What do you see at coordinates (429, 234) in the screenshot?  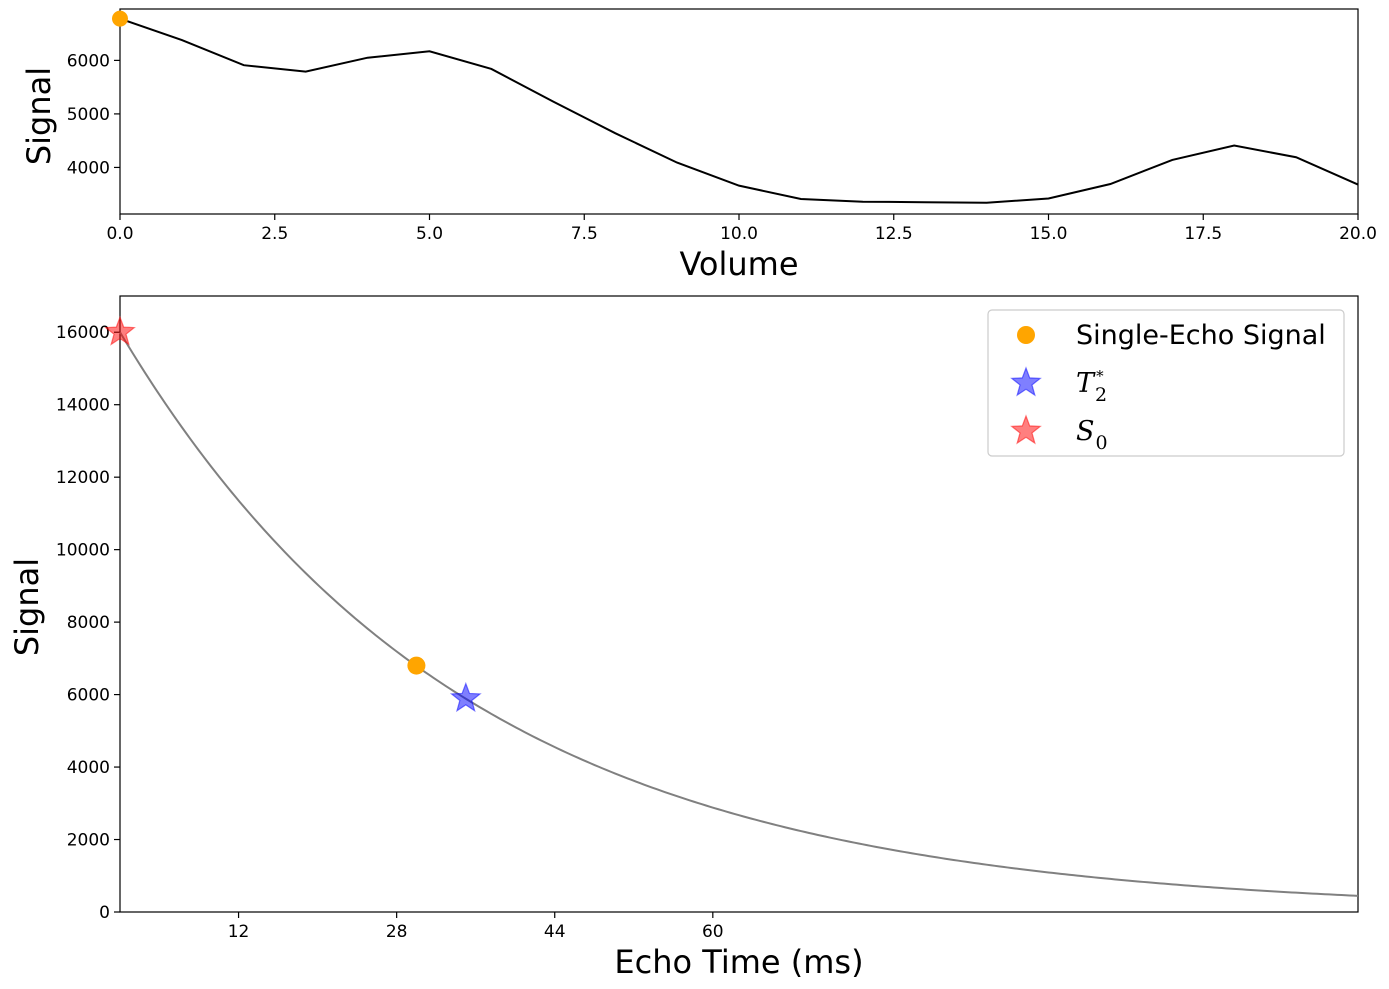 I see `x-tick-label: 5.0` at bounding box center [429, 234].